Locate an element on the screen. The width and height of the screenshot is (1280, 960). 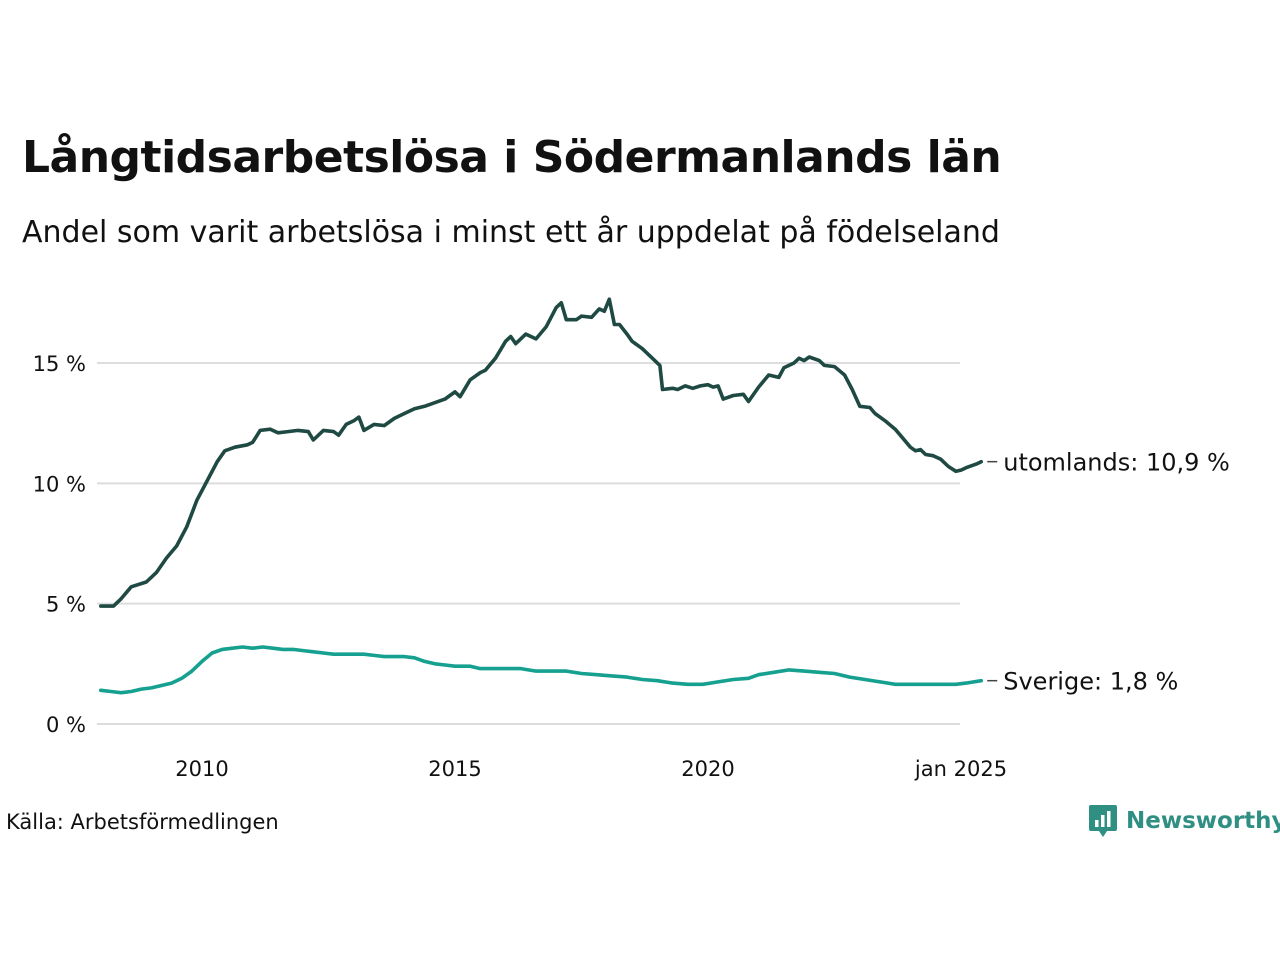
series-end-labels: utomlands: 10,9 % Sverige: 1,8 % is located at coordinates (1108, 572).